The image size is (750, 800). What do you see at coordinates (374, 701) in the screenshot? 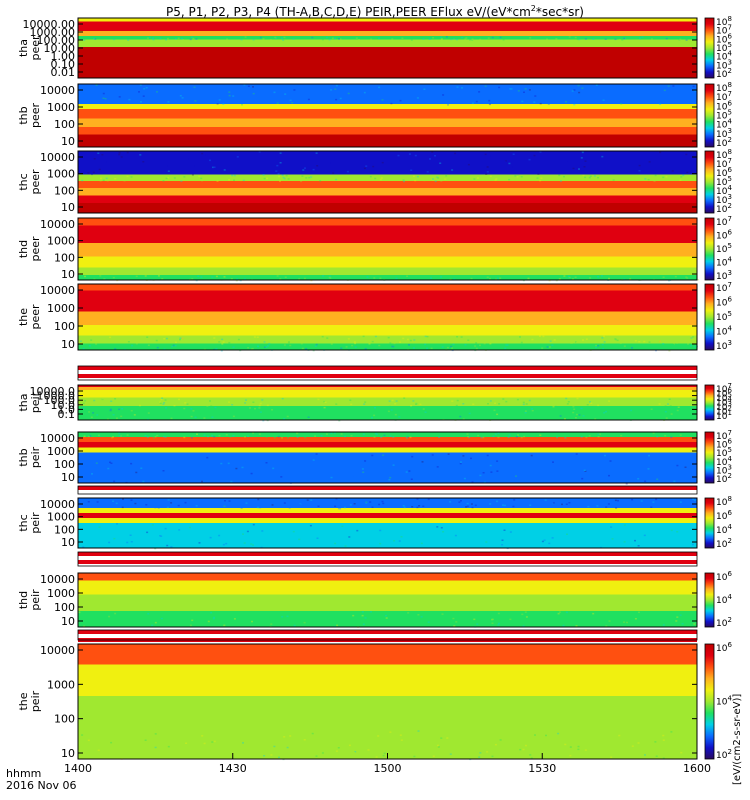
I see `panel-the_peir: 10000 1000 100 10 the peir 10⁶ 10⁴ 10²` at bounding box center [374, 701].